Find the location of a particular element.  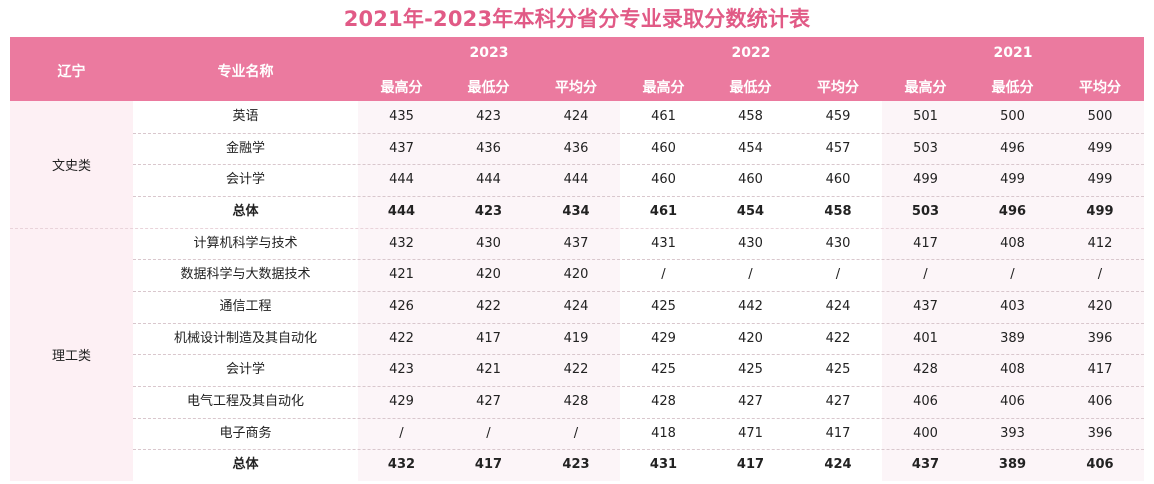

score-cell: 436 is located at coordinates (488, 148).